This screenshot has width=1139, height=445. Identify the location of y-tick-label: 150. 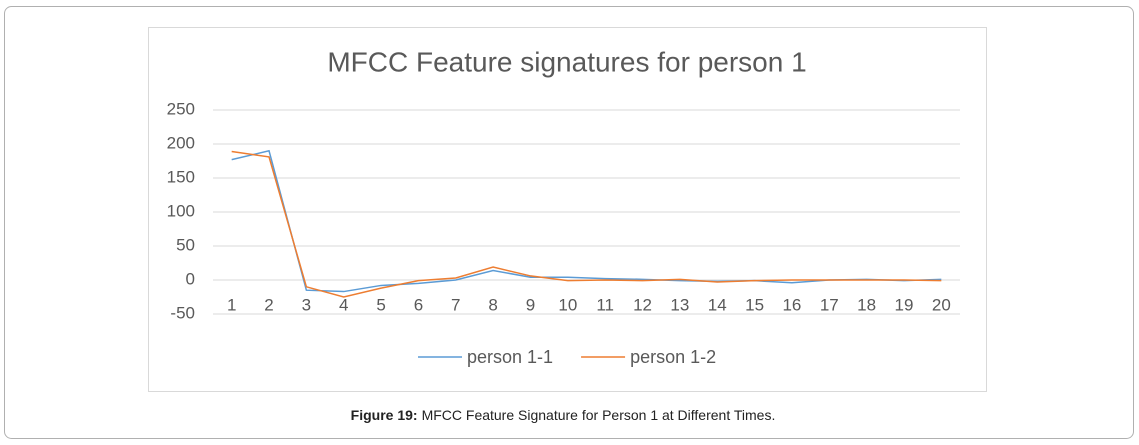
(181, 176).